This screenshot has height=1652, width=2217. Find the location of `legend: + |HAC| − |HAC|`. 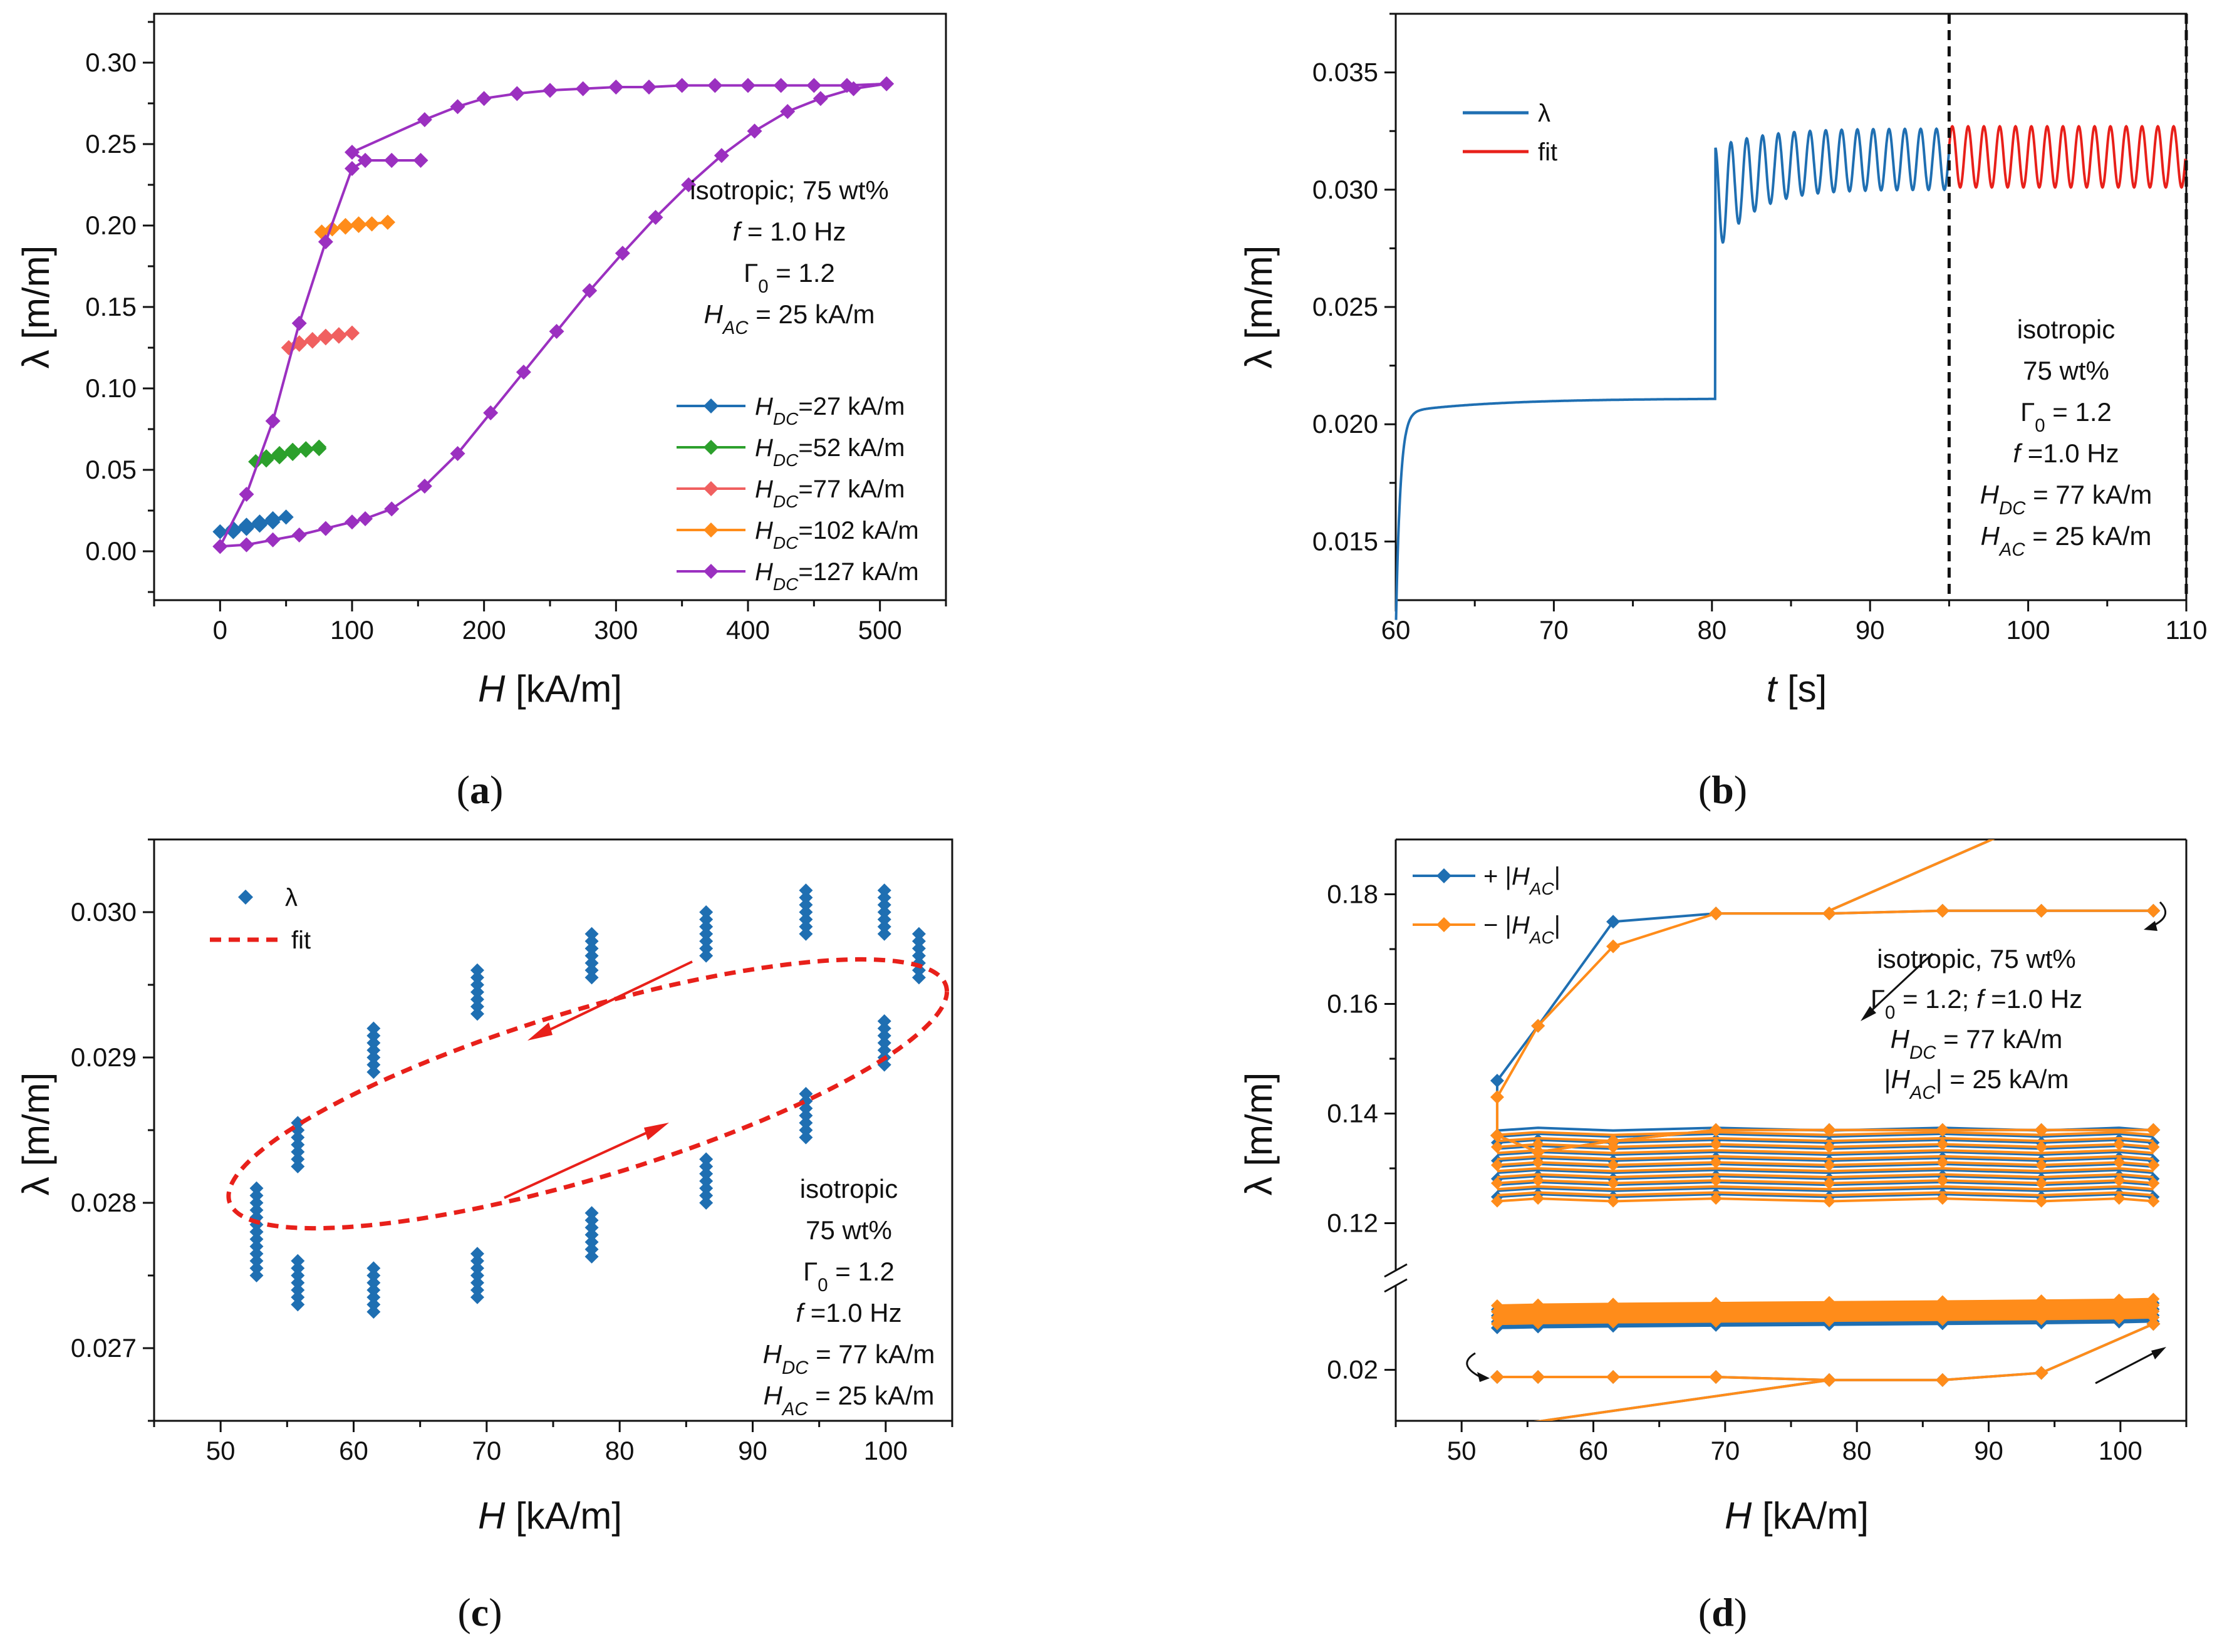

legend: + |HAC| − |HAC| is located at coordinates (1486, 905).